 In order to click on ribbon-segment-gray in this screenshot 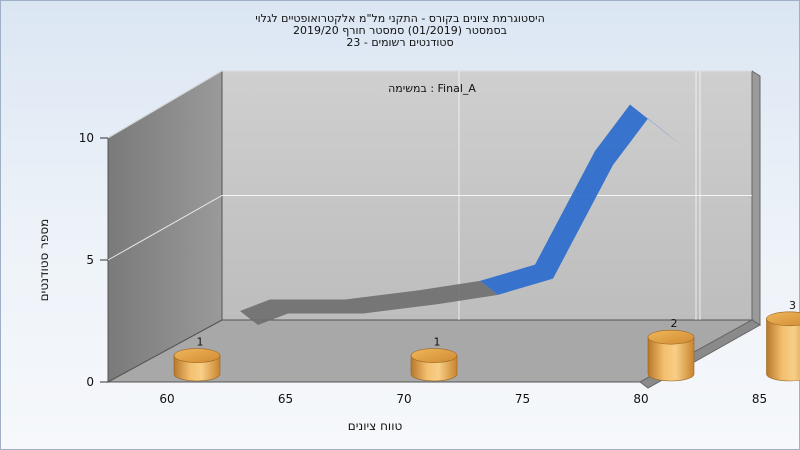, I will do `click(369, 303)`.